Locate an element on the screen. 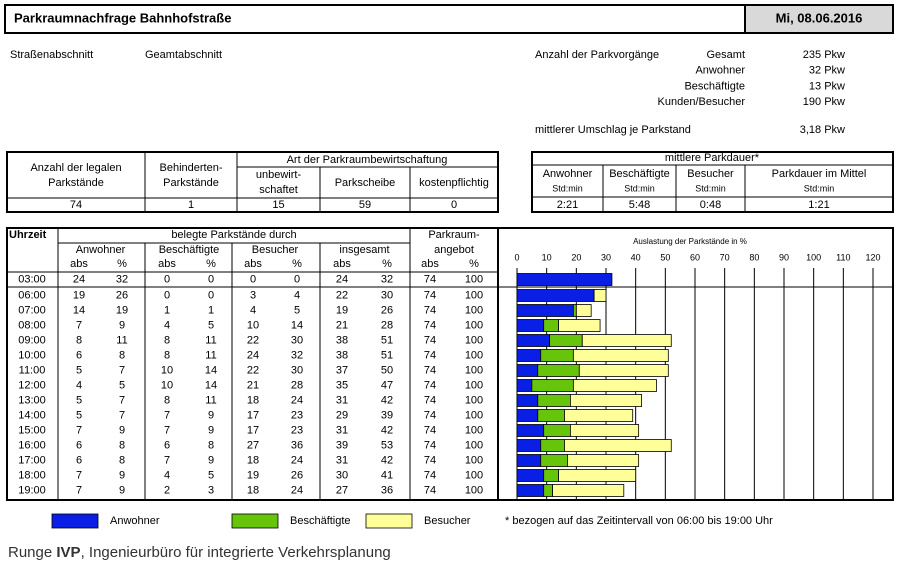  occupancy-group: Besucher is located at coordinates (275, 250).